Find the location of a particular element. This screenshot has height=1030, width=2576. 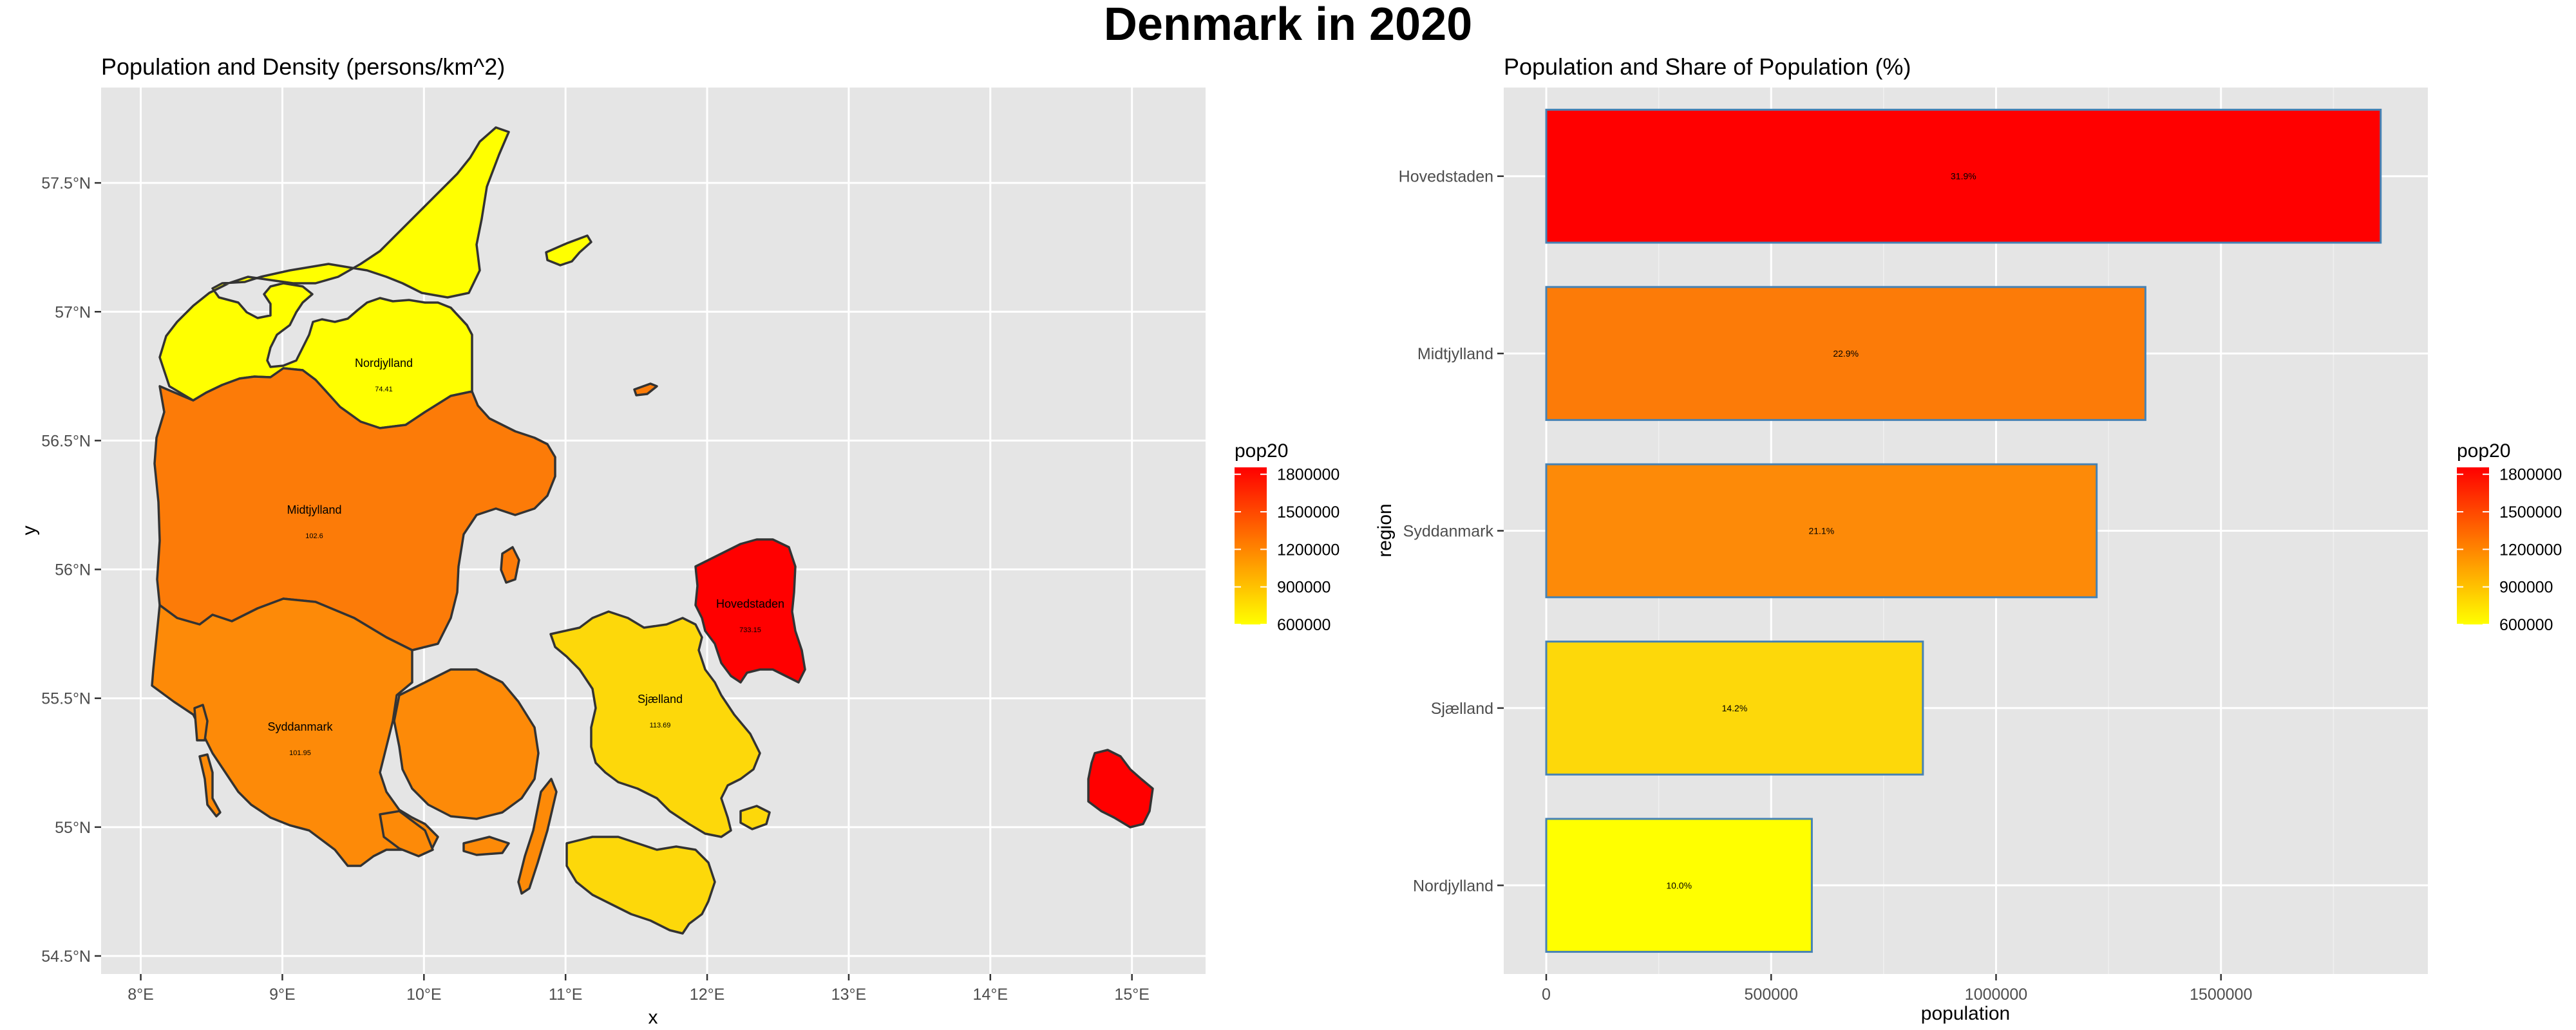

region-hovedstaden is located at coordinates (750, 611).